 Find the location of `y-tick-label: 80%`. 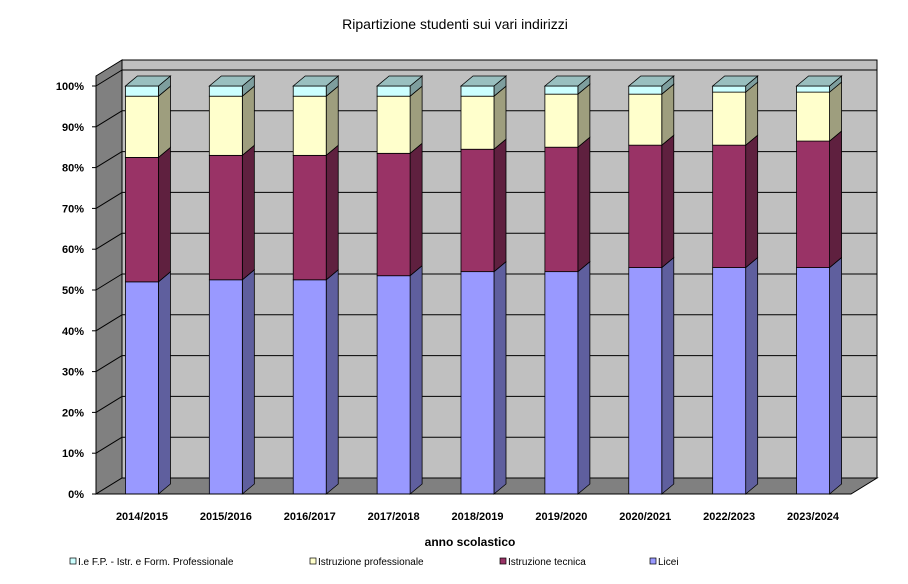

y-tick-label: 80% is located at coordinates (73, 169).